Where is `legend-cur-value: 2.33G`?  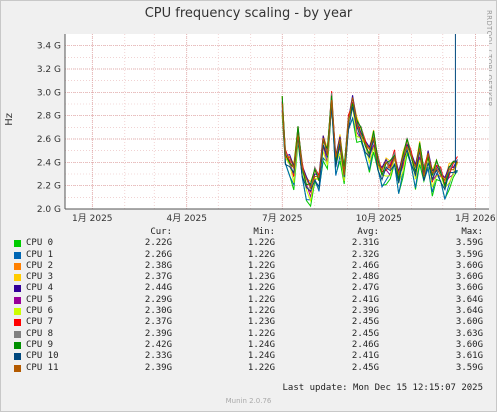
legend-cur-value: 2.33G is located at coordinates (158, 356).